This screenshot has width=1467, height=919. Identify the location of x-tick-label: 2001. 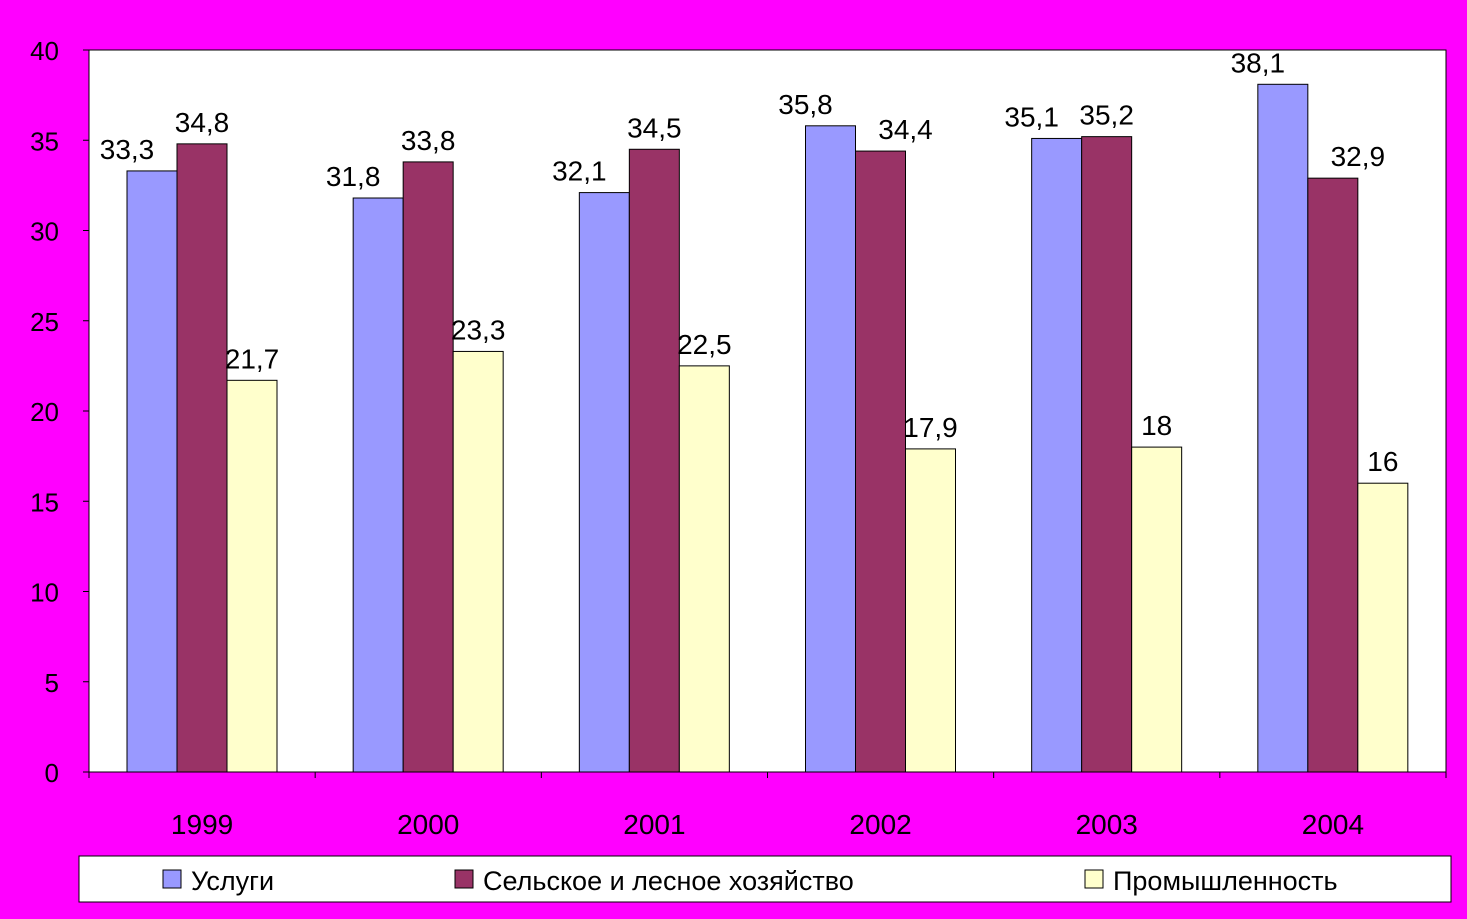
(654, 824).